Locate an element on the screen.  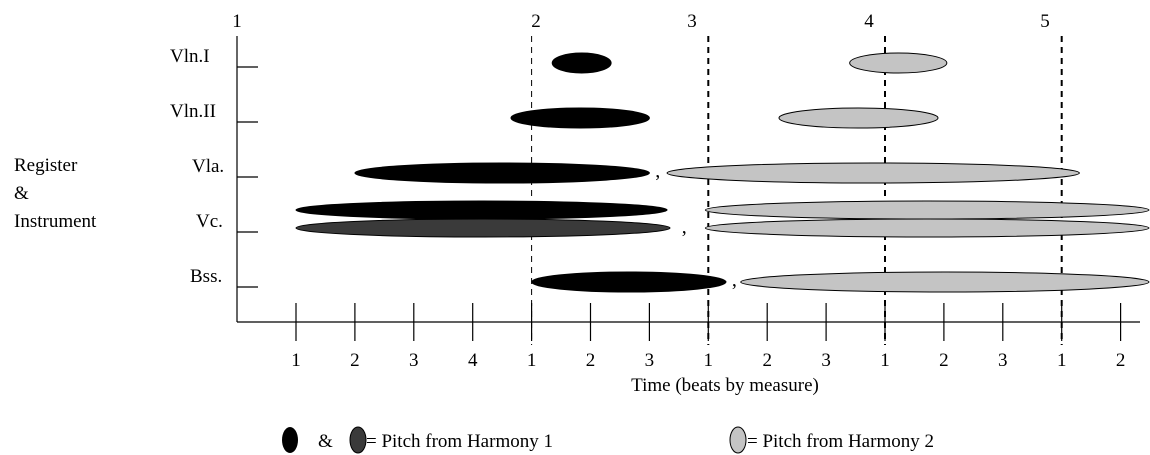
measure-number-3: 3 is located at coordinates (692, 21).